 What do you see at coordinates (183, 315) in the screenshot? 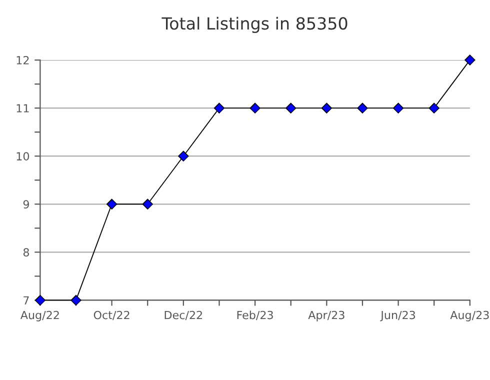
I see `x-tick-label: Dec/22` at bounding box center [183, 315].